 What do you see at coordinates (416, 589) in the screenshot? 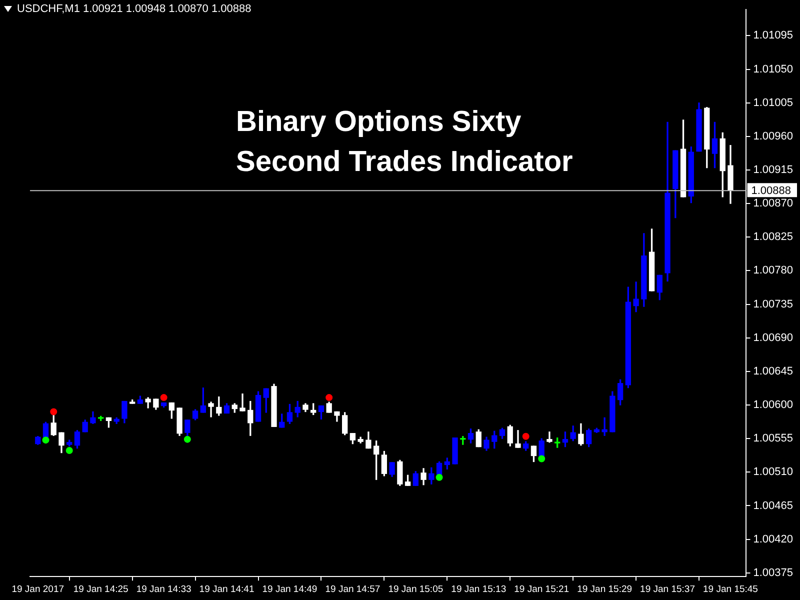
I see `x-tick-label: 19 Jan 15:05` at bounding box center [416, 589].